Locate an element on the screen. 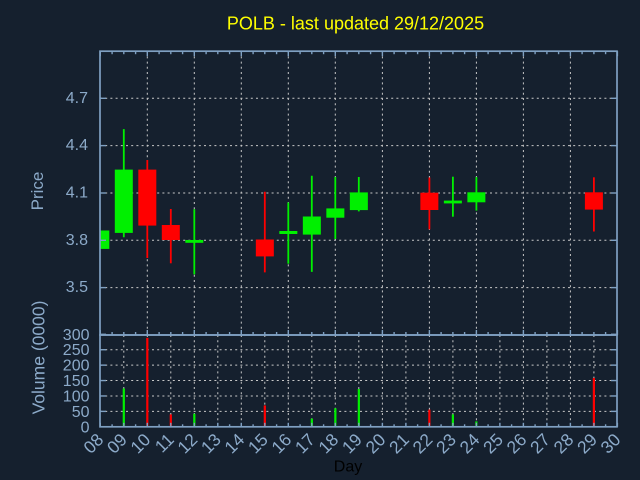  svg-text: 100 is located at coordinates (76, 397).